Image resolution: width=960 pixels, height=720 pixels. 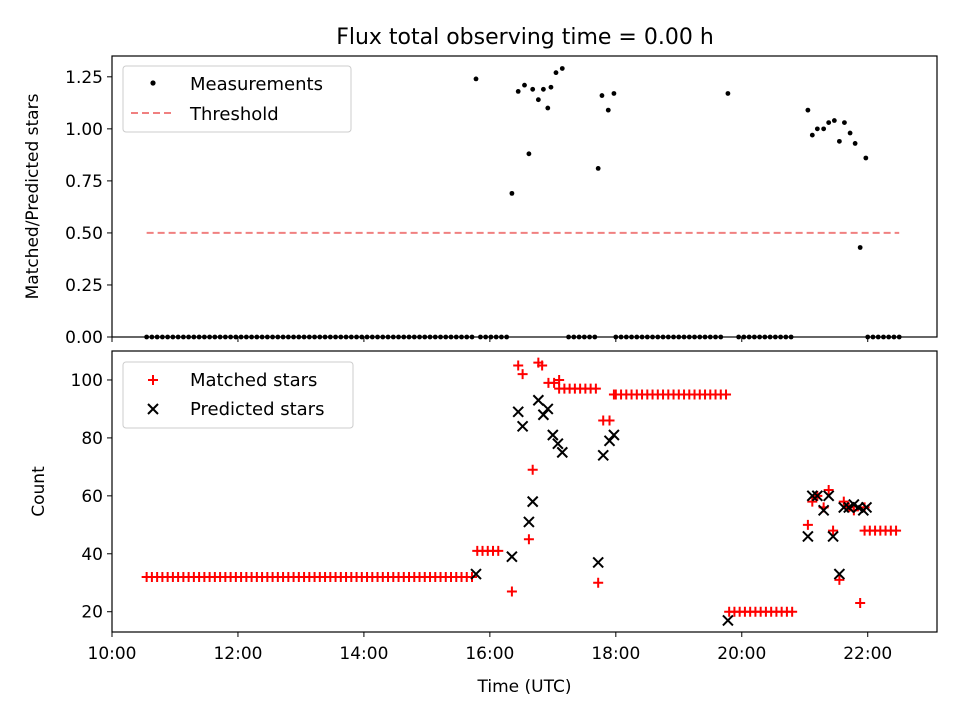 I want to click on bottom-legend-box, so click(x=238, y=395).